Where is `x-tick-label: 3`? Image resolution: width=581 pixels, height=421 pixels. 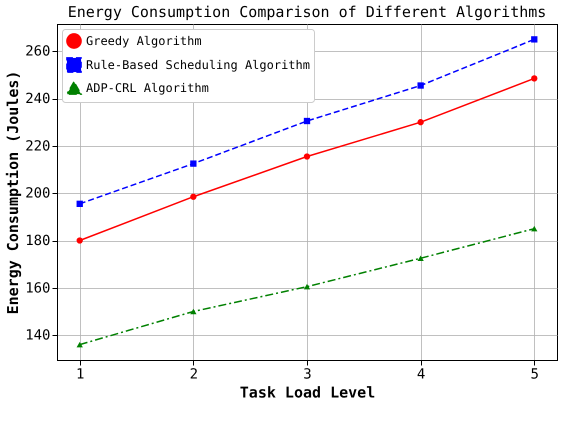
x-tick-label: 3 is located at coordinates (307, 374).